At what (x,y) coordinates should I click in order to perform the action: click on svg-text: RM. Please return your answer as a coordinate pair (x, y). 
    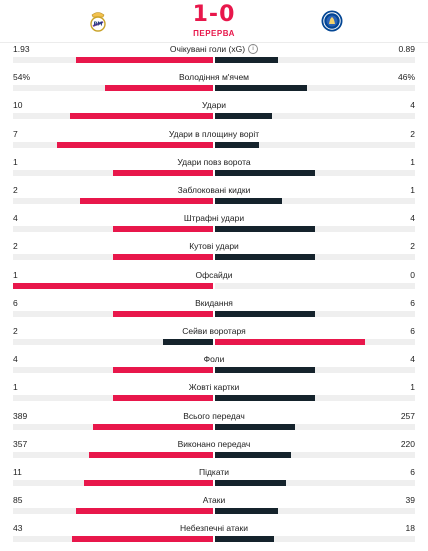
    Looking at the image, I should click on (98, 25).